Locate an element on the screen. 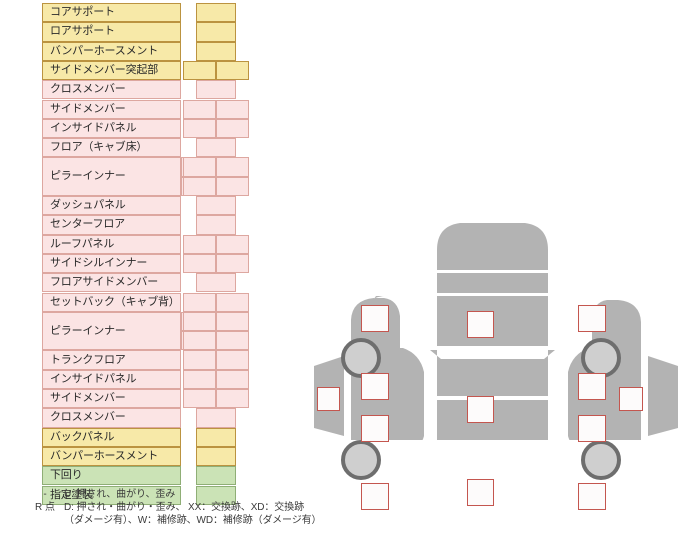 Image resolution: width=692 pixels, height=535 pixels. parts-row: トランクフロア is located at coordinates (111, 360).